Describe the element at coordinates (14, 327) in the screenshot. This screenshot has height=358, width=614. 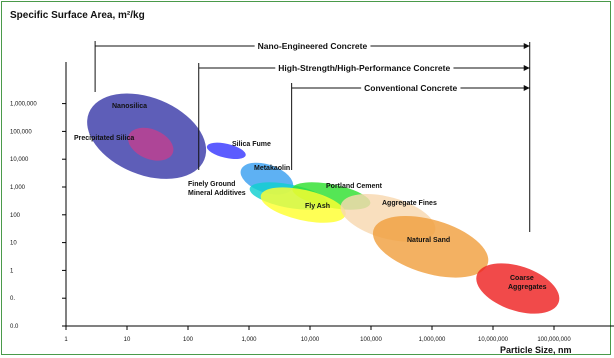
I see `y-tick-label: 0.0` at that location.